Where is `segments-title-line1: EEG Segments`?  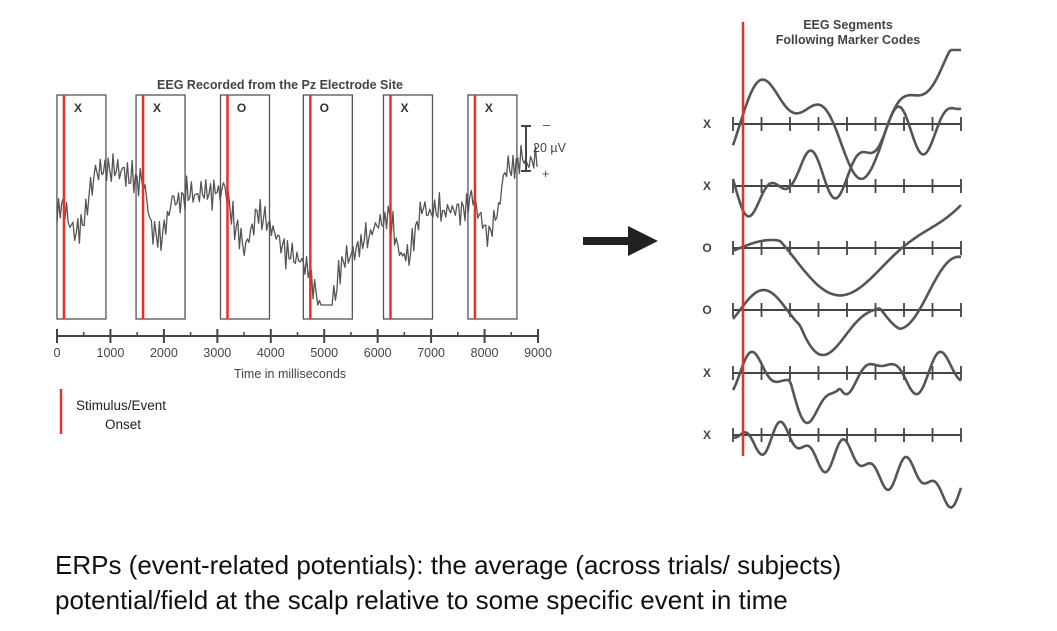 segments-title-line1: EEG Segments is located at coordinates (848, 25).